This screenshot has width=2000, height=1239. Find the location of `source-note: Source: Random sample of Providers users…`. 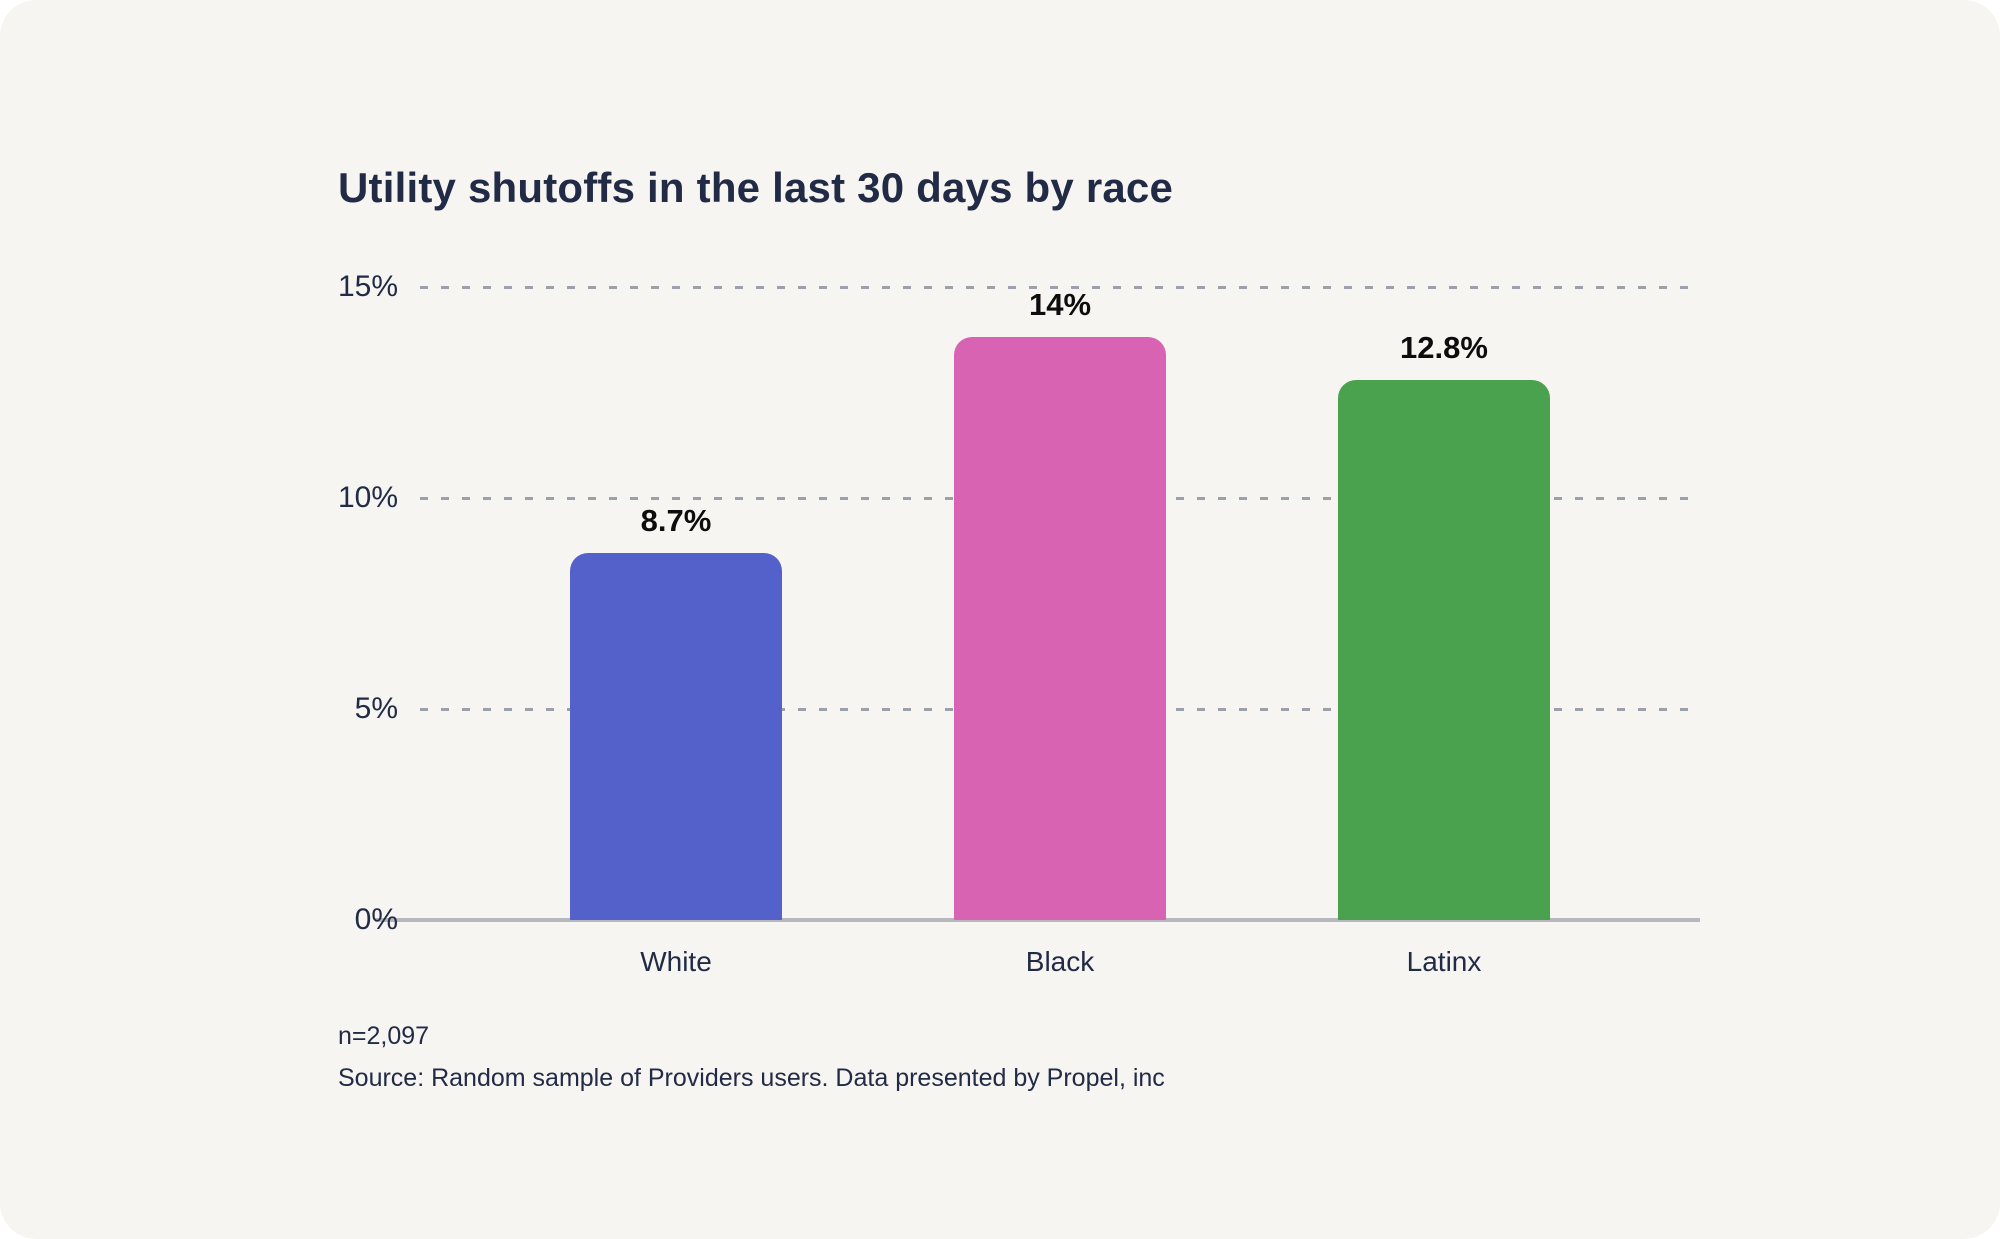

source-note: Source: Random sample of Providers users… is located at coordinates (751, 1078).